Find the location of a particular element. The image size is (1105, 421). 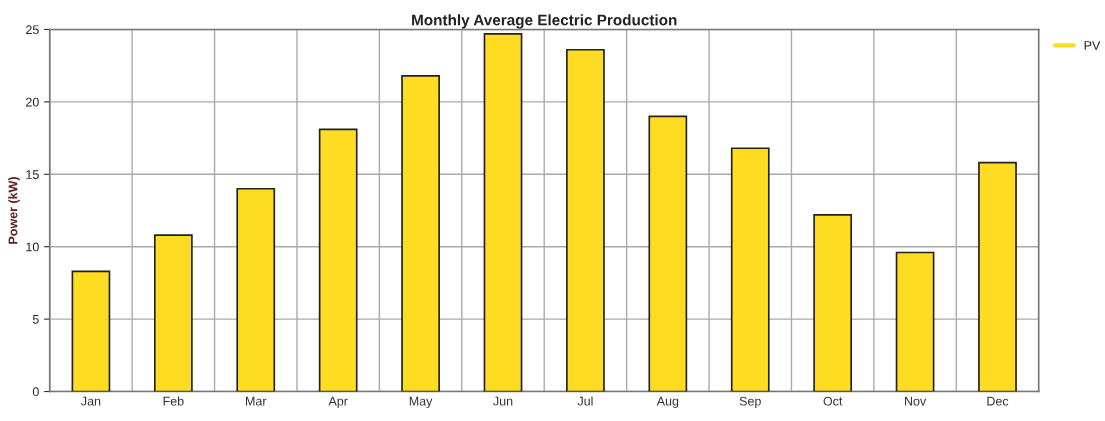

y-tick-label: 5 is located at coordinates (35, 319).